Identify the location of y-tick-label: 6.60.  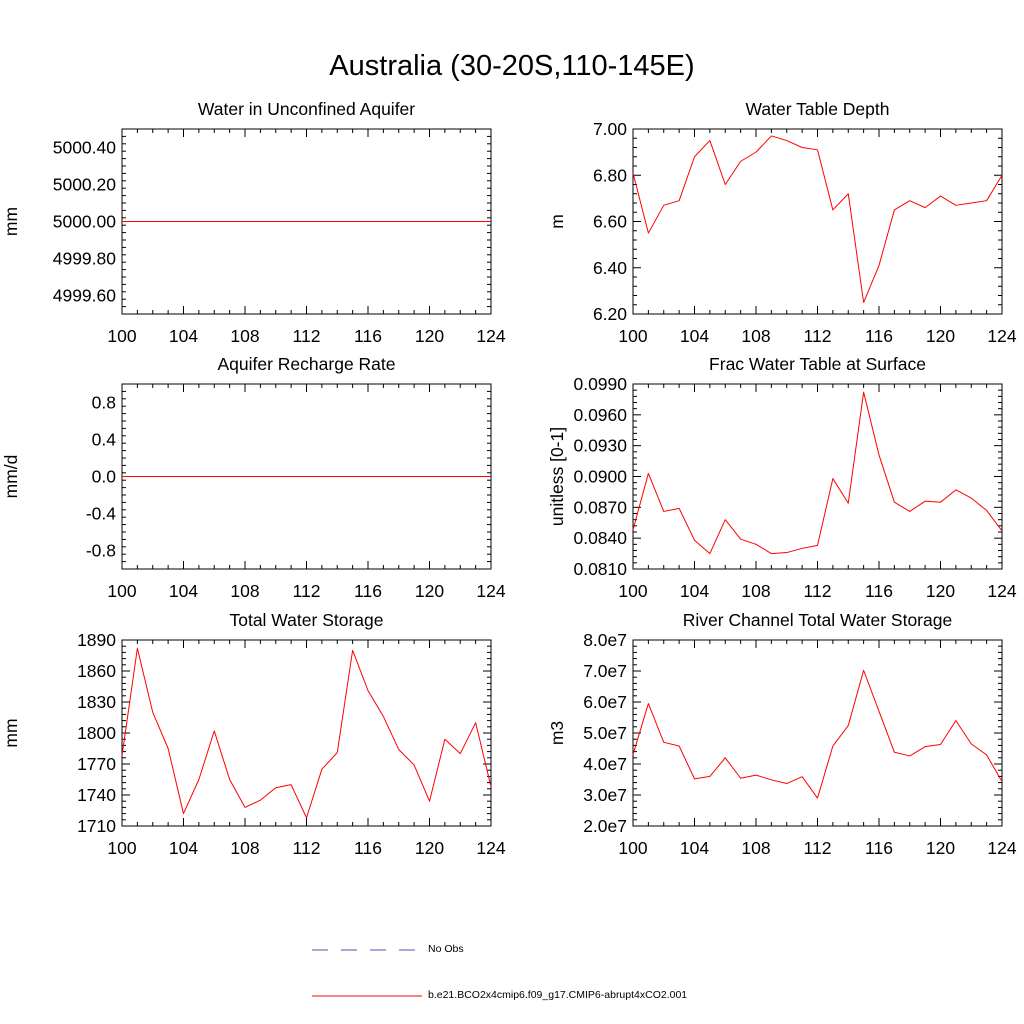
(610, 222).